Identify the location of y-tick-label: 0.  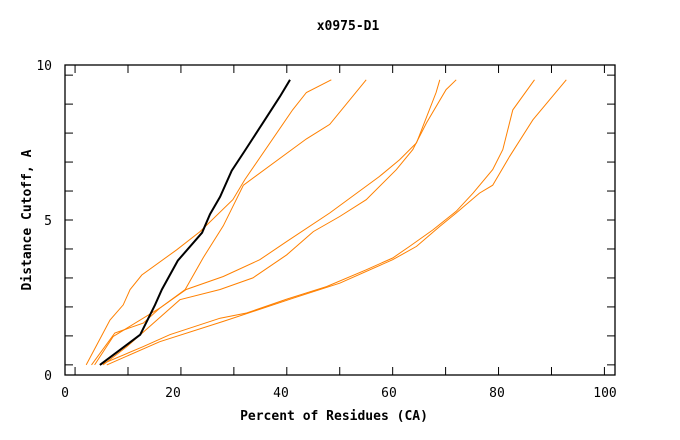
(48, 376).